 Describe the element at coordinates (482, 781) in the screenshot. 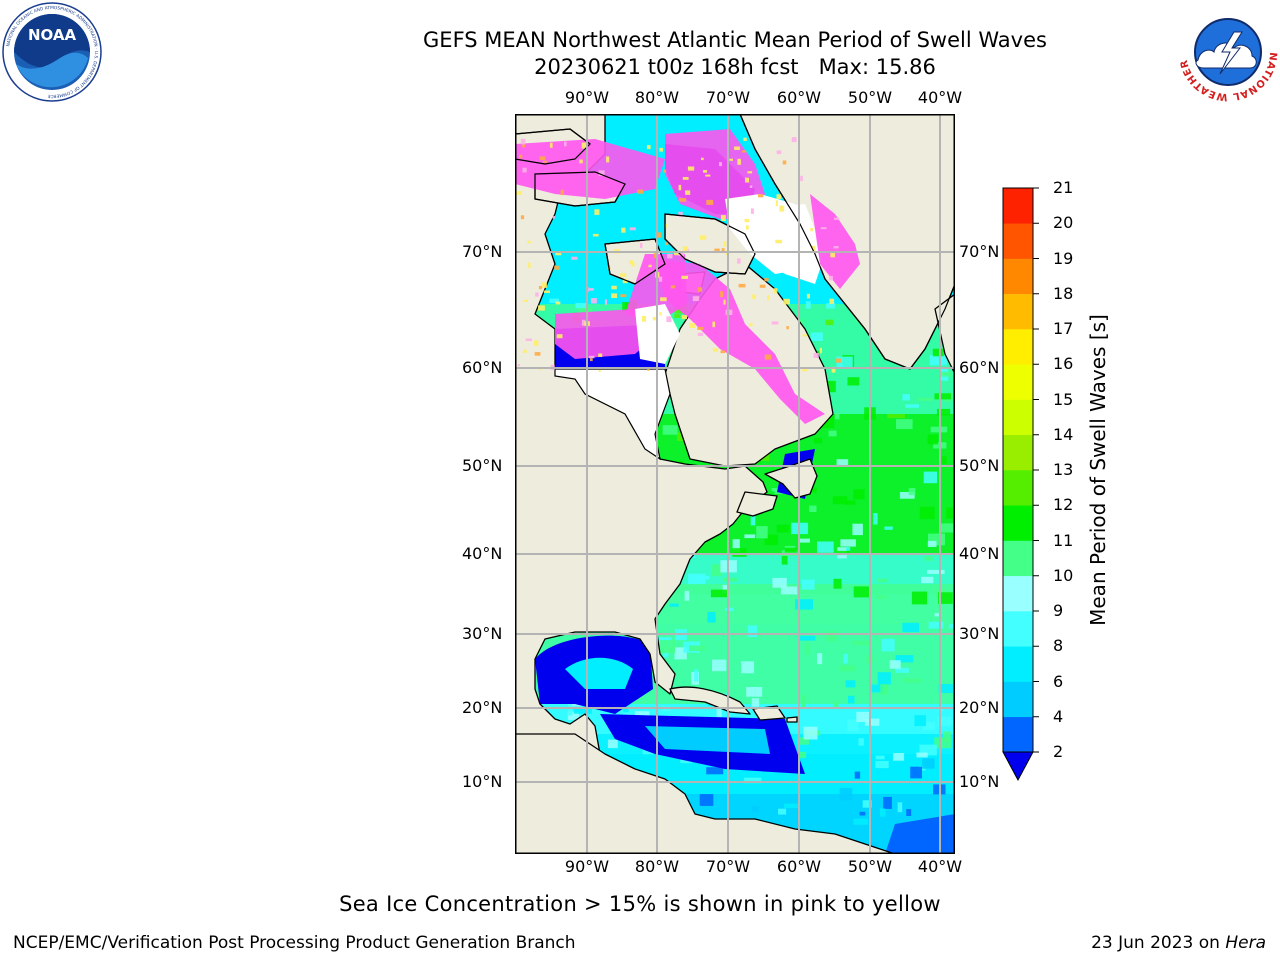

I see `lat-tick-left: 10°N` at that location.